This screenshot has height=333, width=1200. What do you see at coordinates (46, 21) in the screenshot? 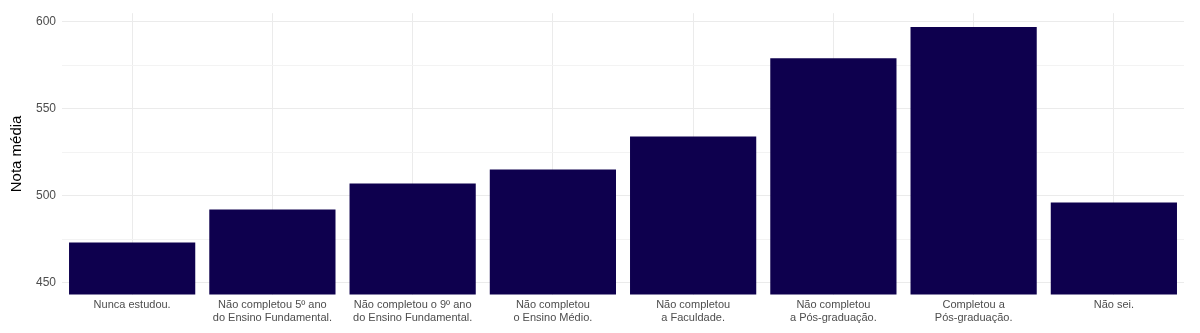
I see `y-tick-label: 600` at bounding box center [46, 21].